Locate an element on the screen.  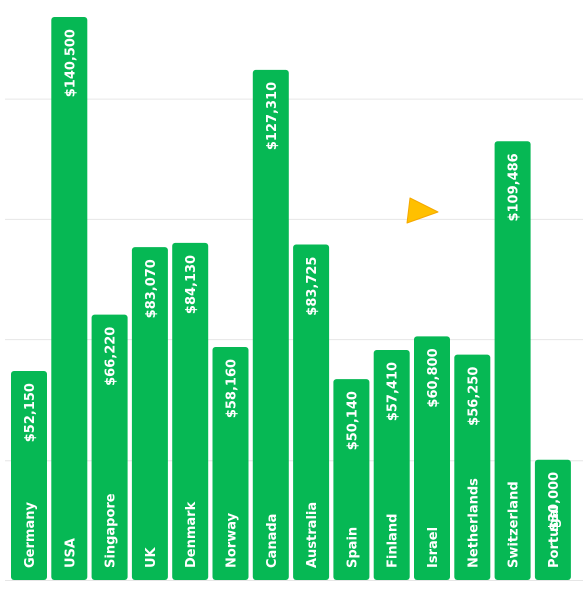
category-label: Finland is located at coordinates (393, 541).